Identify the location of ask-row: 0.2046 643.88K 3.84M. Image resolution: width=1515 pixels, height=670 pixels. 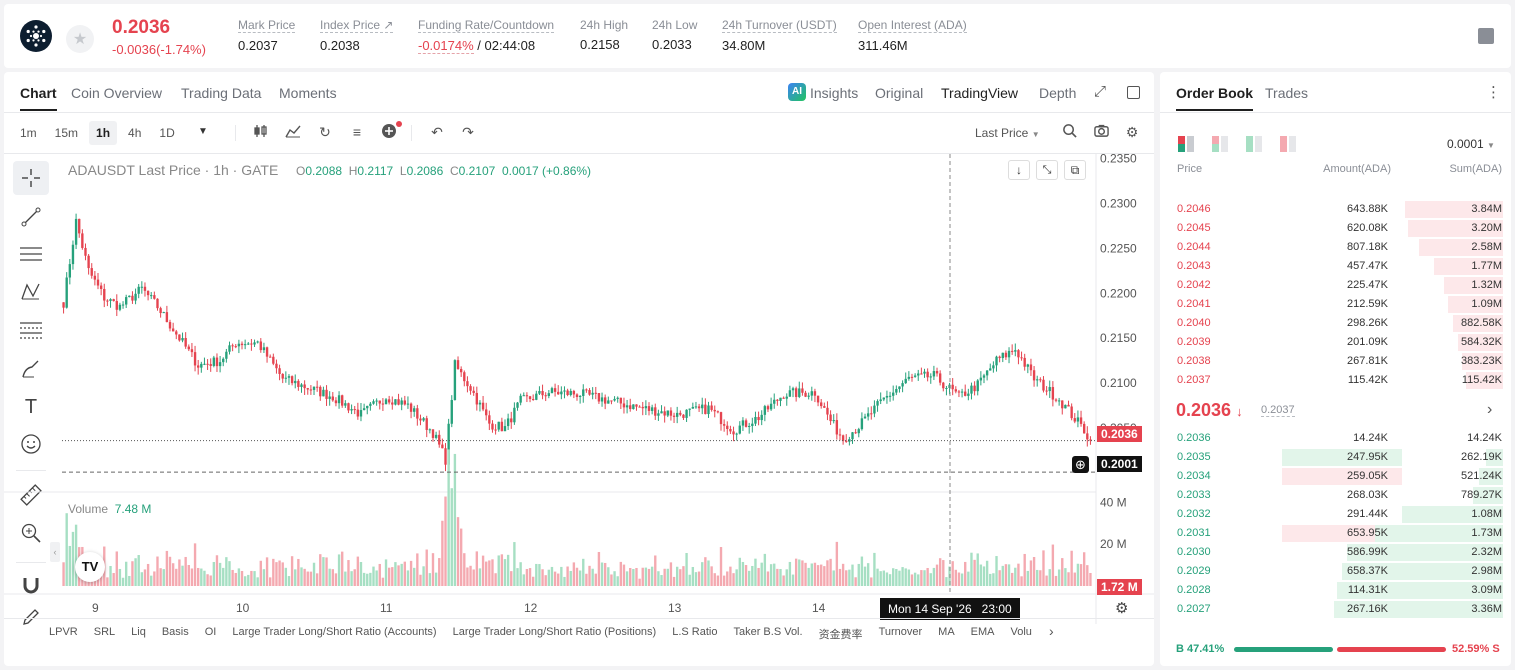
(1335, 209).